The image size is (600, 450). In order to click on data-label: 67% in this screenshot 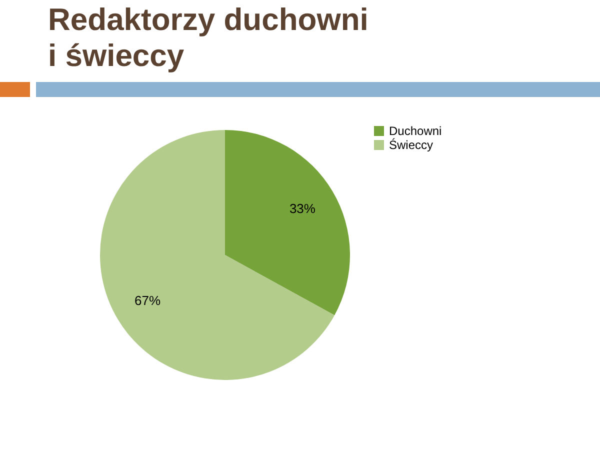, I will do `click(147, 300)`.